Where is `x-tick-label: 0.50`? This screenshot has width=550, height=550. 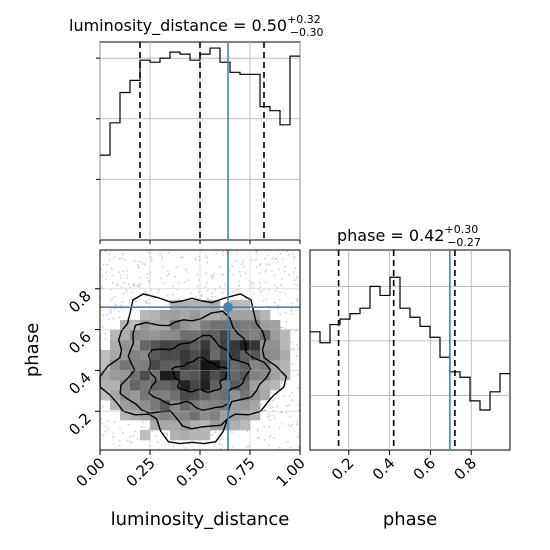 x-tick-label: 0.50 is located at coordinates (190, 472).